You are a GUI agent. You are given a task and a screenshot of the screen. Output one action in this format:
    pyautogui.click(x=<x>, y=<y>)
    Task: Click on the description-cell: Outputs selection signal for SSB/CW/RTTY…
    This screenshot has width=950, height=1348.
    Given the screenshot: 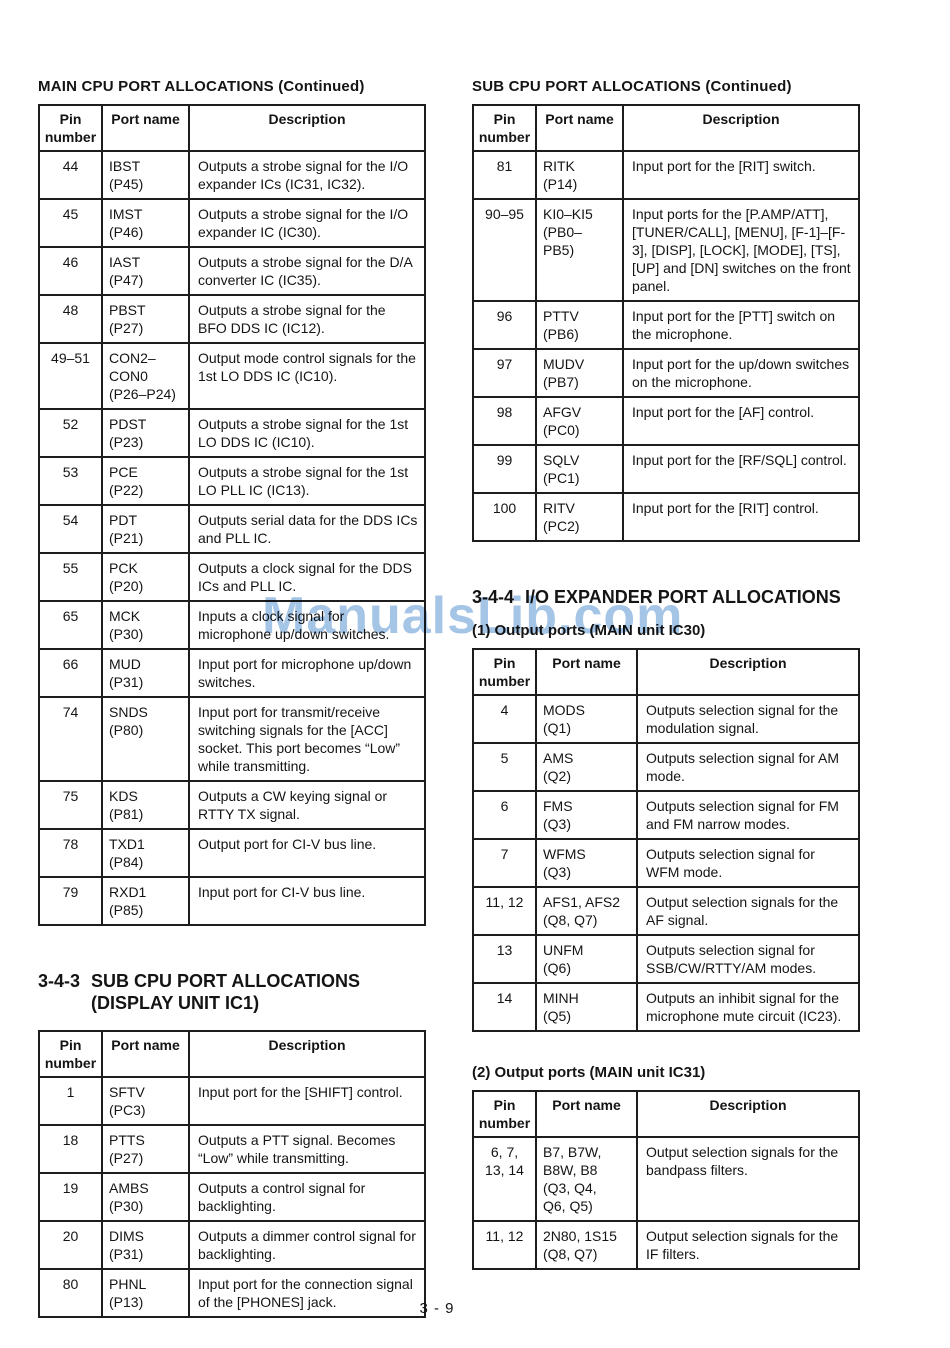 What is the action you would take?
    pyautogui.click(x=748, y=959)
    